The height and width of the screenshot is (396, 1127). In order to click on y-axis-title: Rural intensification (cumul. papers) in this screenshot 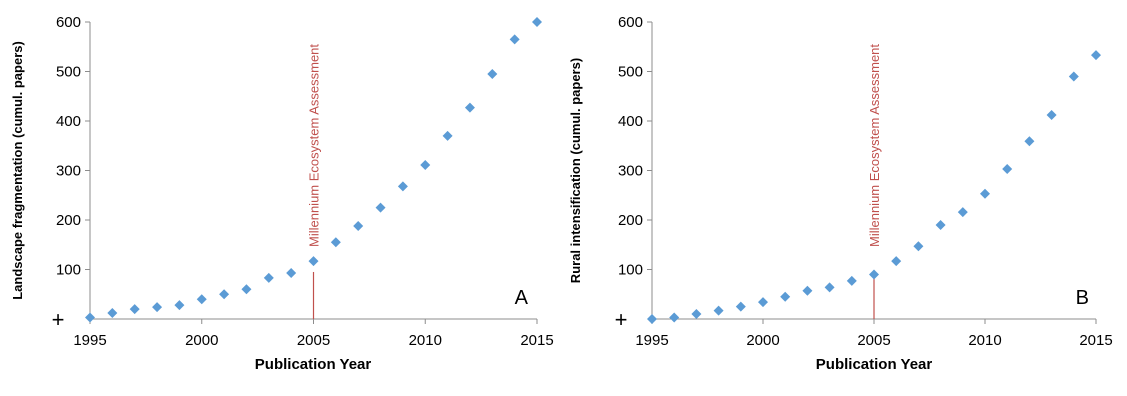, I will do `click(575, 170)`.